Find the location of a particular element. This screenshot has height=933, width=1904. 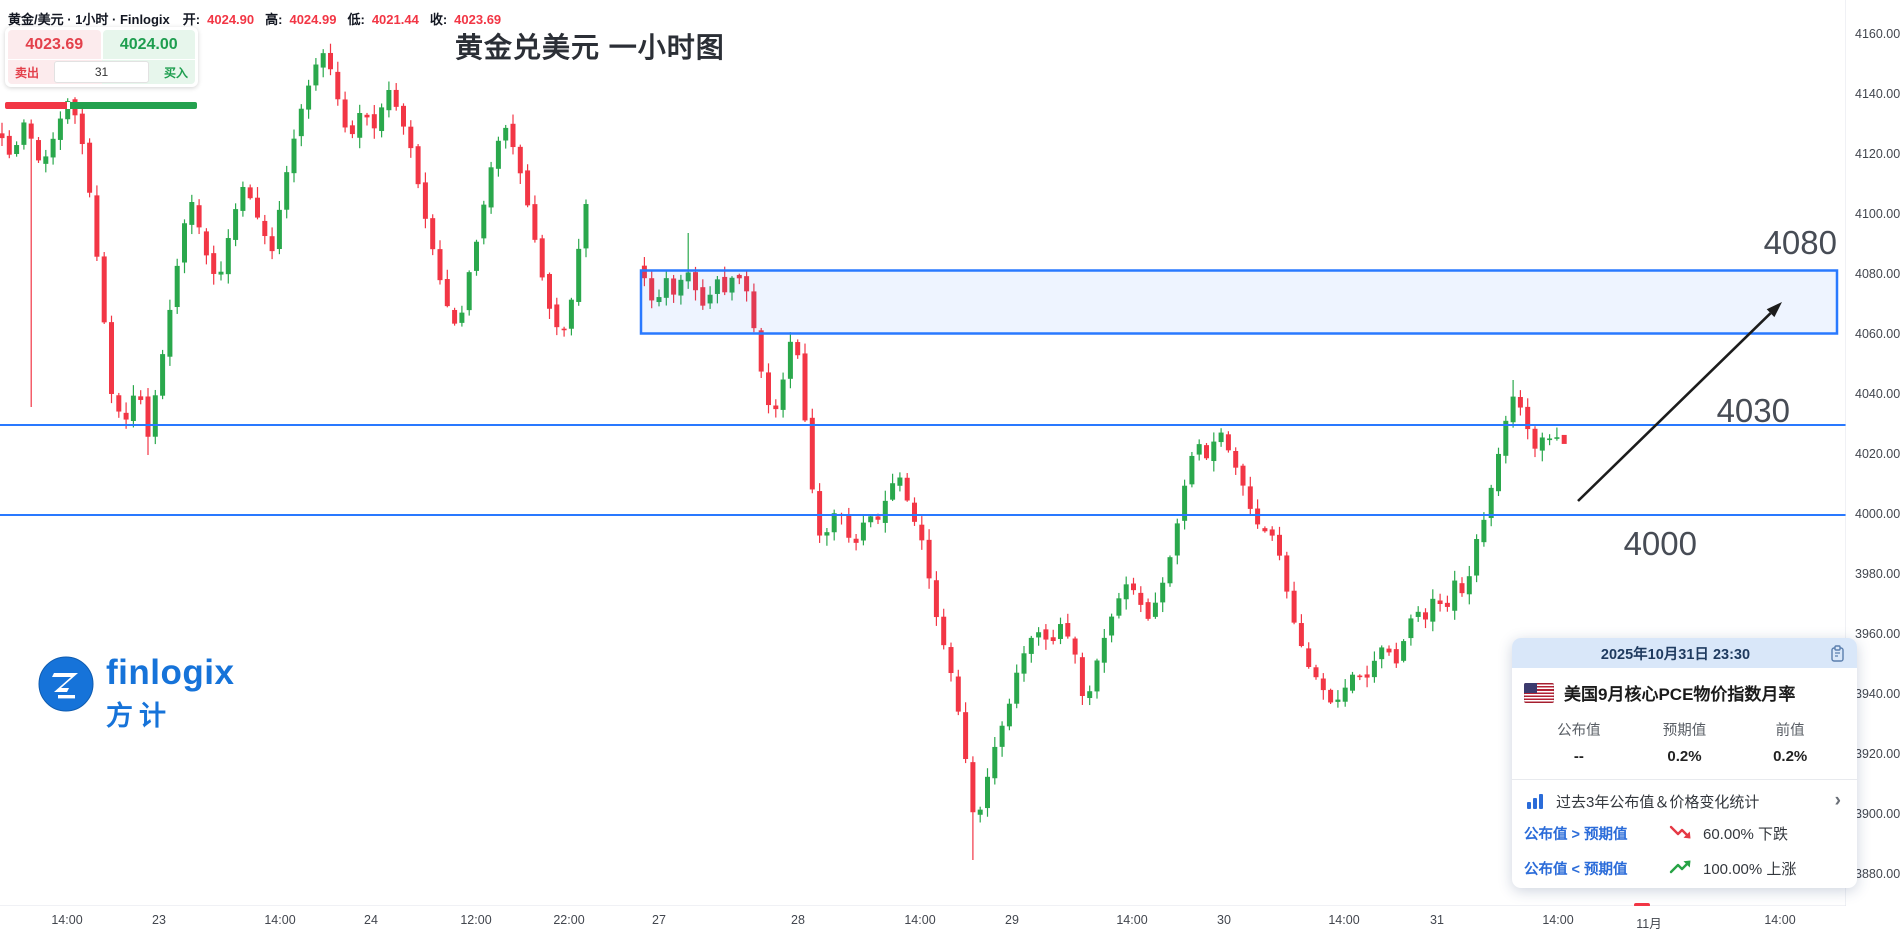

resistance-price-label: 4030 is located at coordinates (1753, 410).